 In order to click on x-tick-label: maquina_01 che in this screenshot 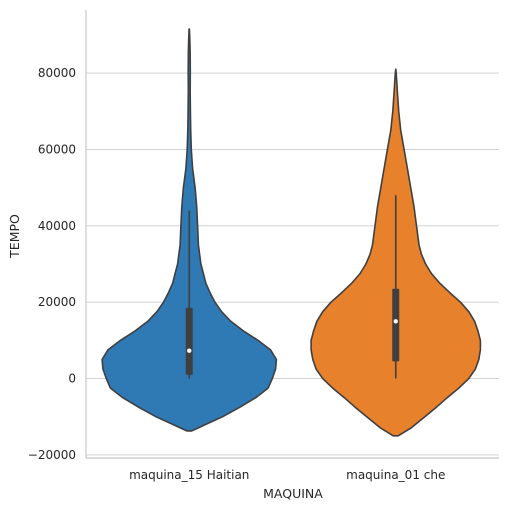, I will do `click(395, 475)`.